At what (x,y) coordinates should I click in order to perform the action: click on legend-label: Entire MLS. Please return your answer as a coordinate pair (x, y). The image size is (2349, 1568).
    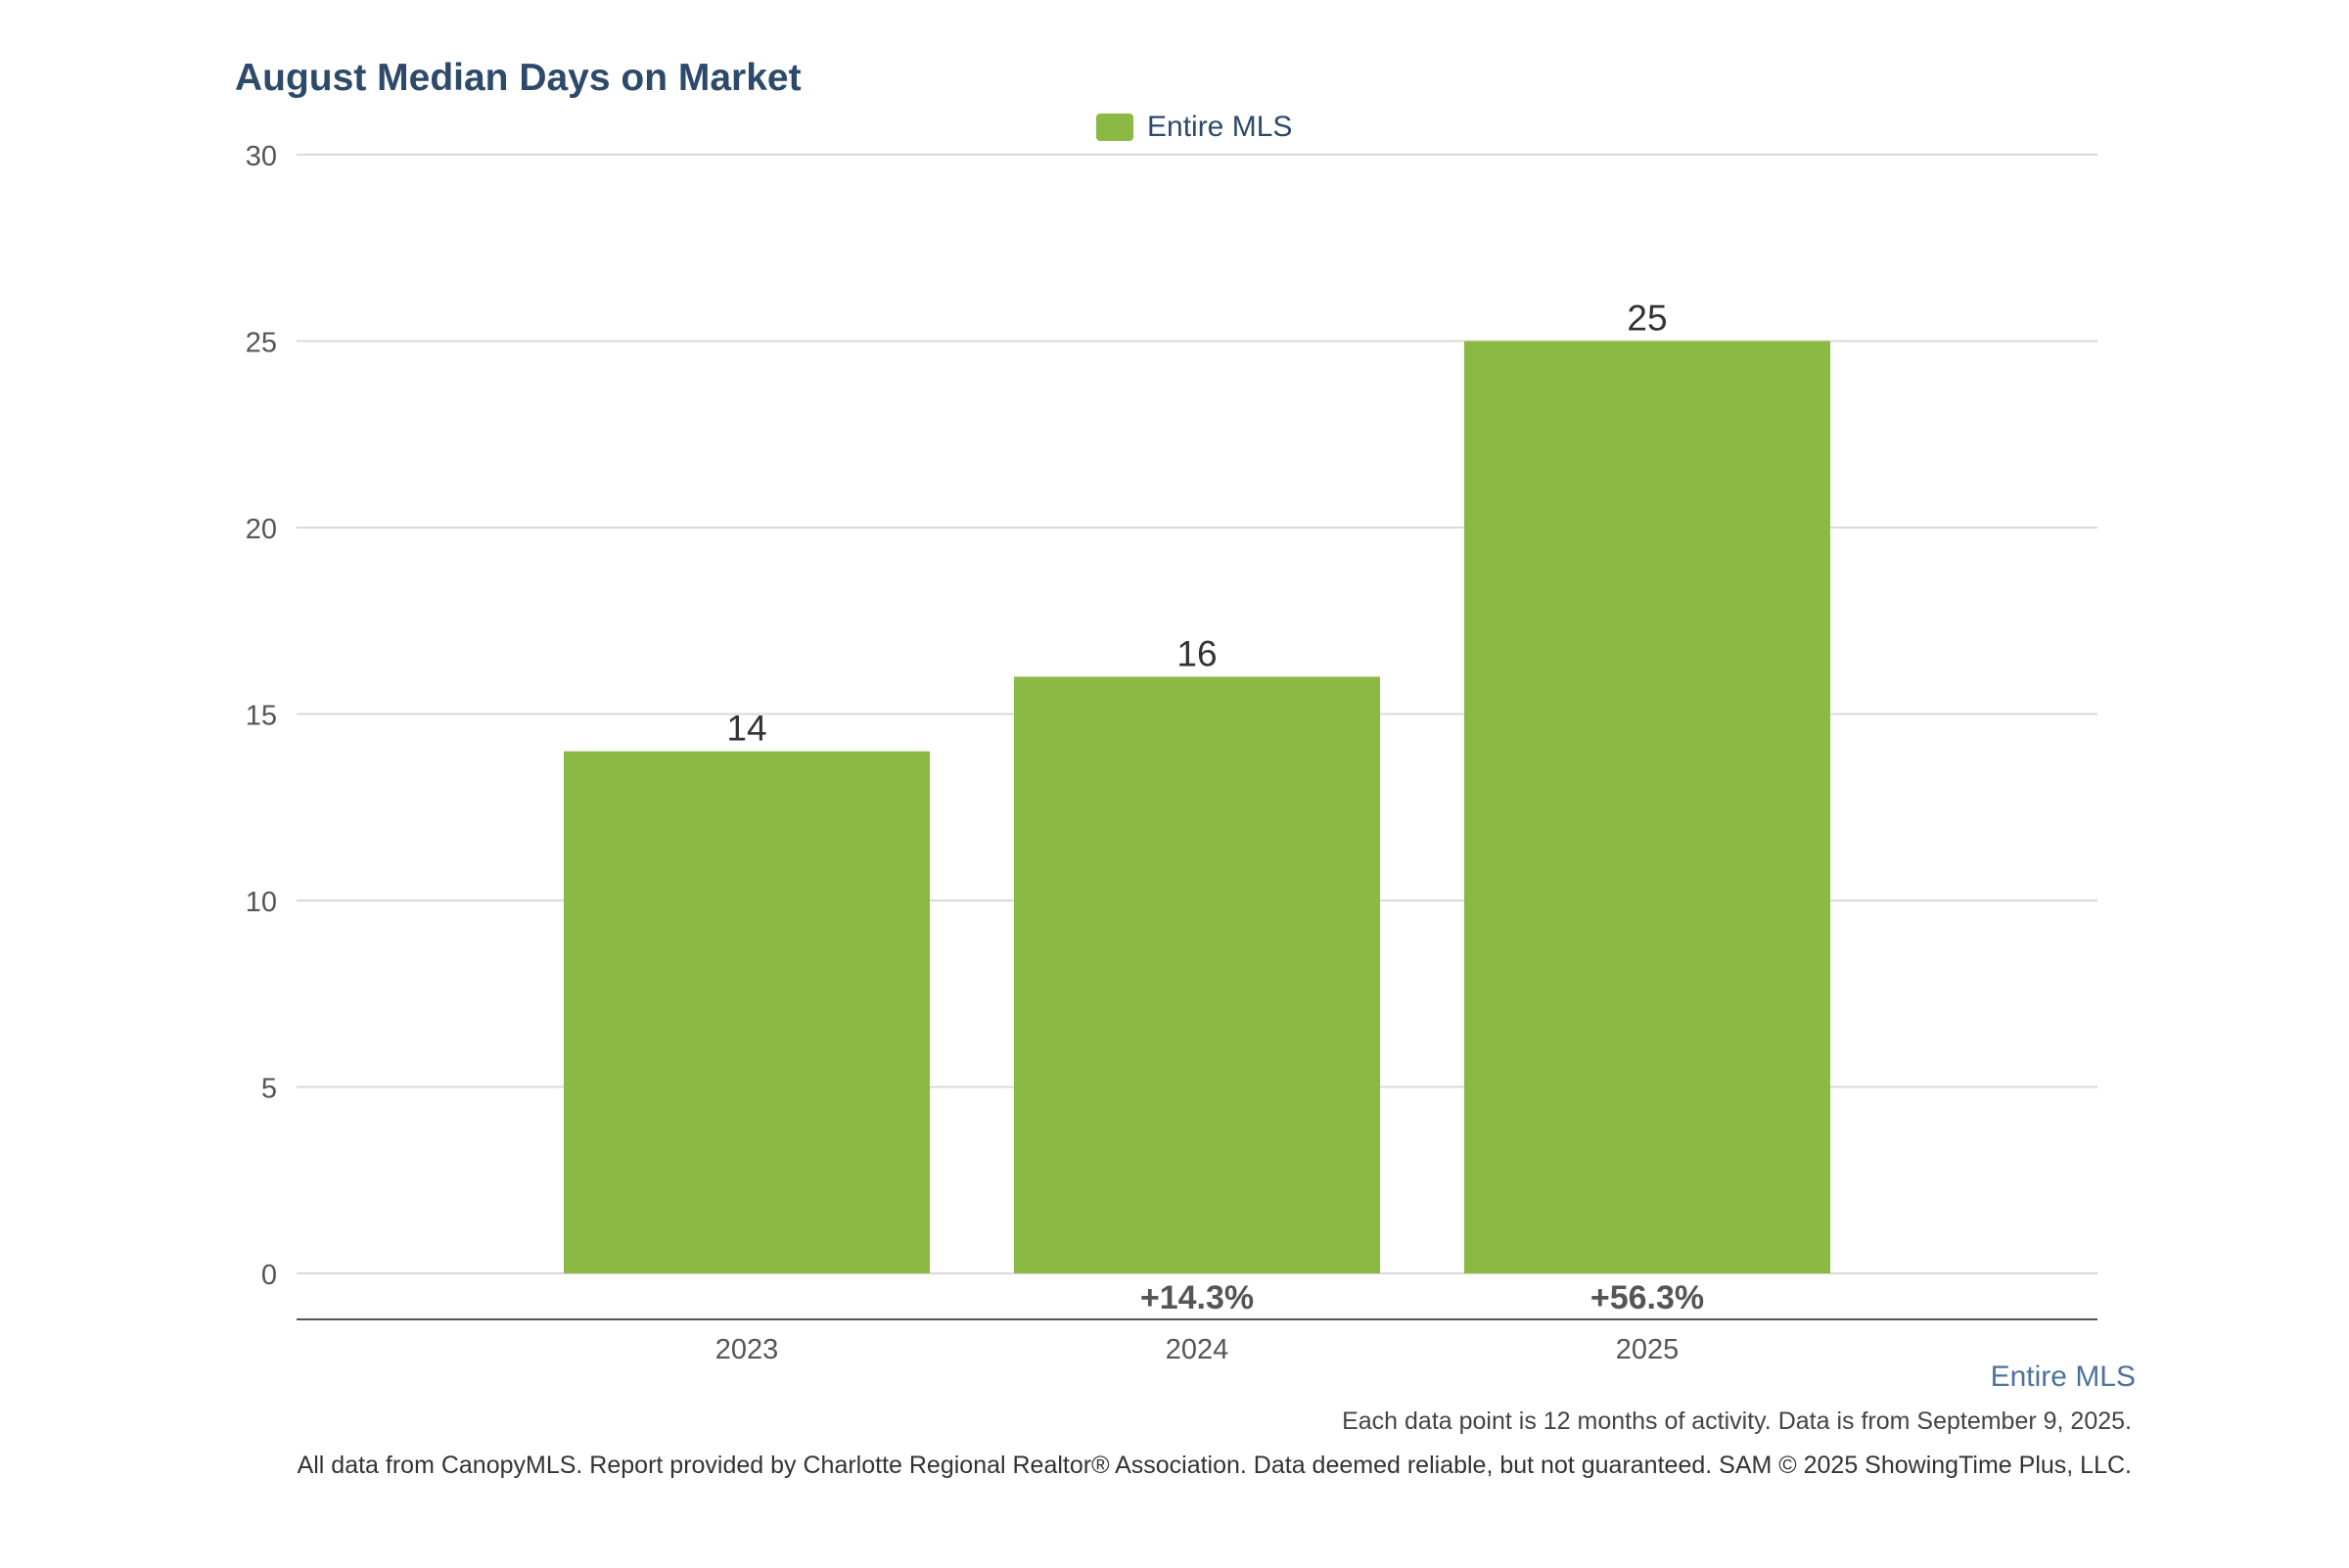
    Looking at the image, I should click on (1220, 127).